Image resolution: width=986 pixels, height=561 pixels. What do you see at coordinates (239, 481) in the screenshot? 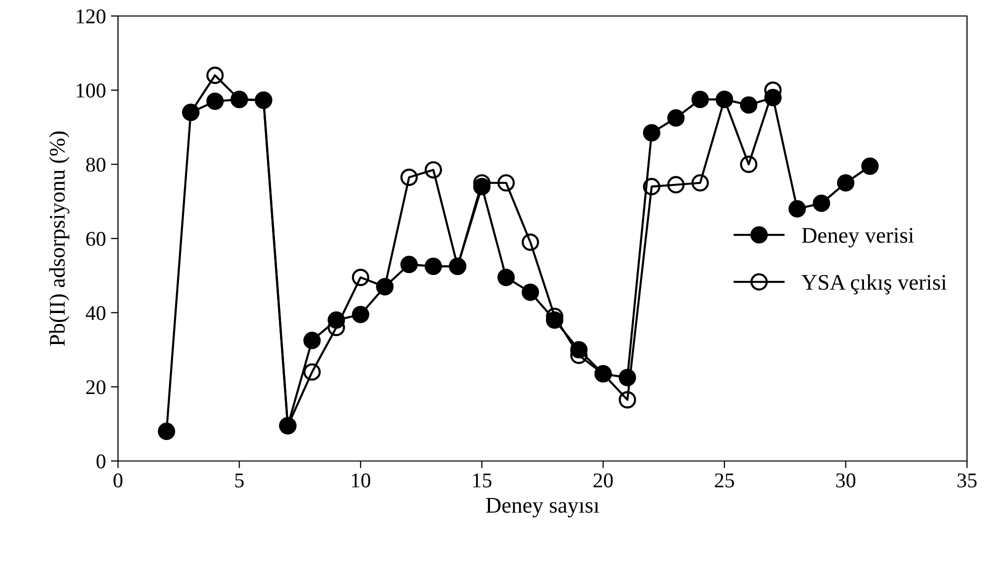
I see `x-tick-label: 5` at bounding box center [239, 481].